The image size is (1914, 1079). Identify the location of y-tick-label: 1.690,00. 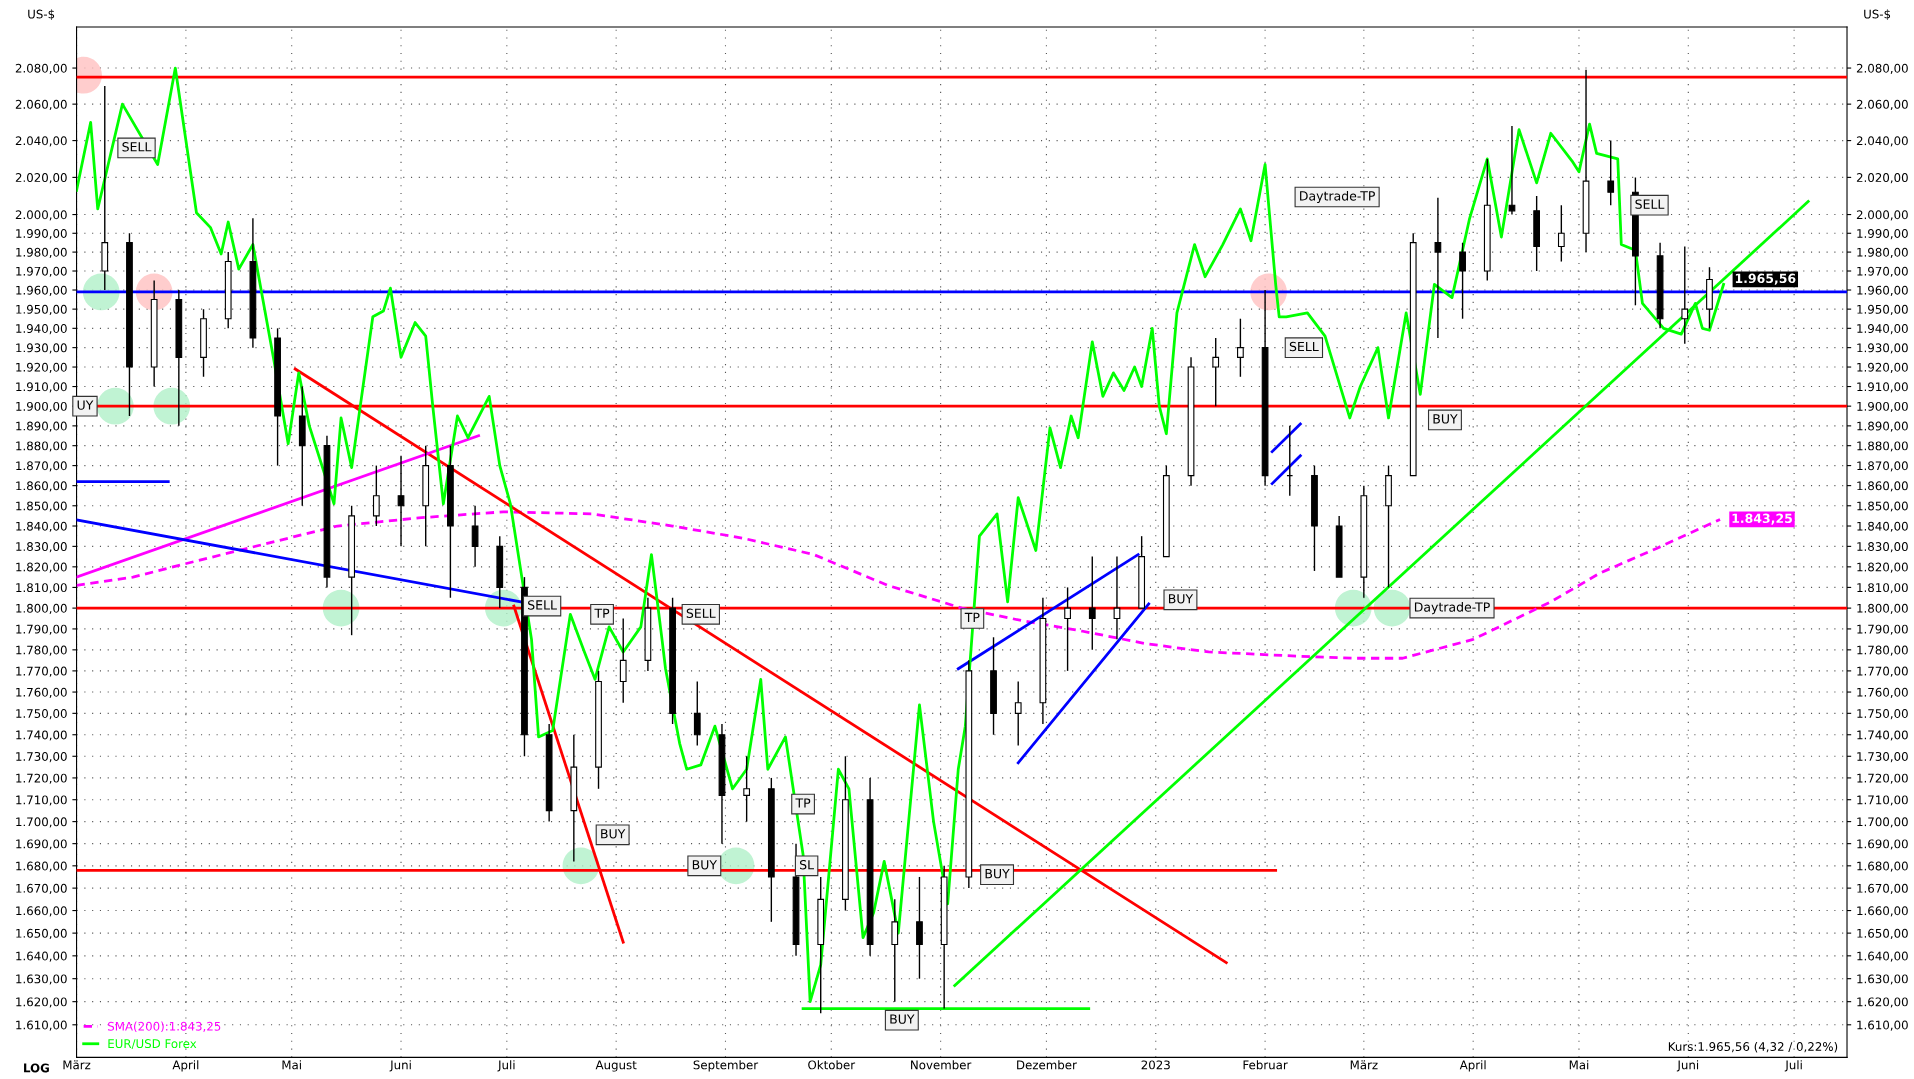
(41, 844).